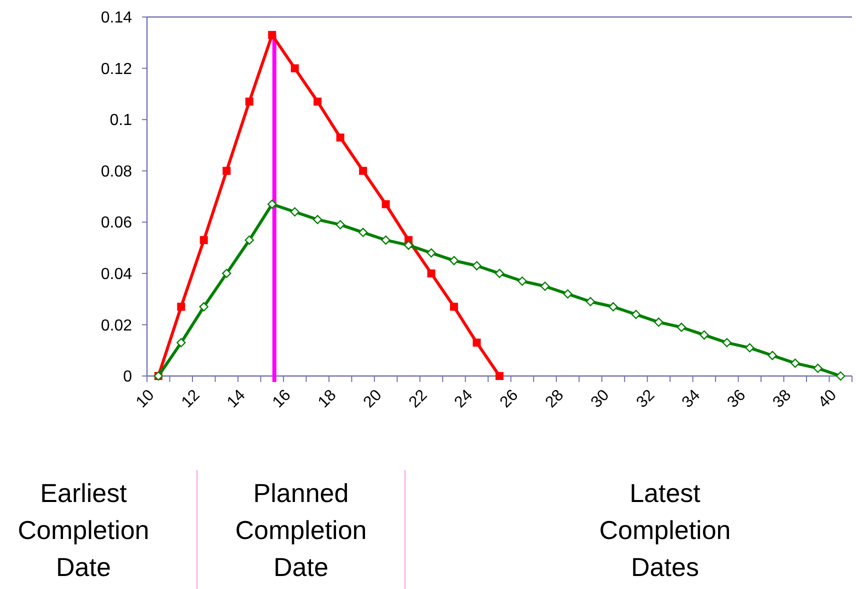 The height and width of the screenshot is (589, 856). What do you see at coordinates (116, 69) in the screenshot?
I see `y-tick-label: 0.12` at bounding box center [116, 69].